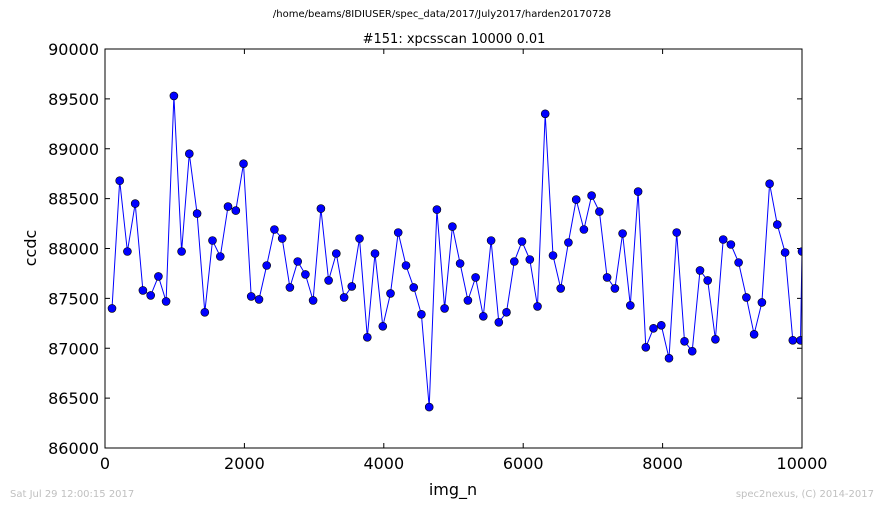  Describe the element at coordinates (73, 298) in the screenshot. I see `y-tick-label: 87500` at that location.